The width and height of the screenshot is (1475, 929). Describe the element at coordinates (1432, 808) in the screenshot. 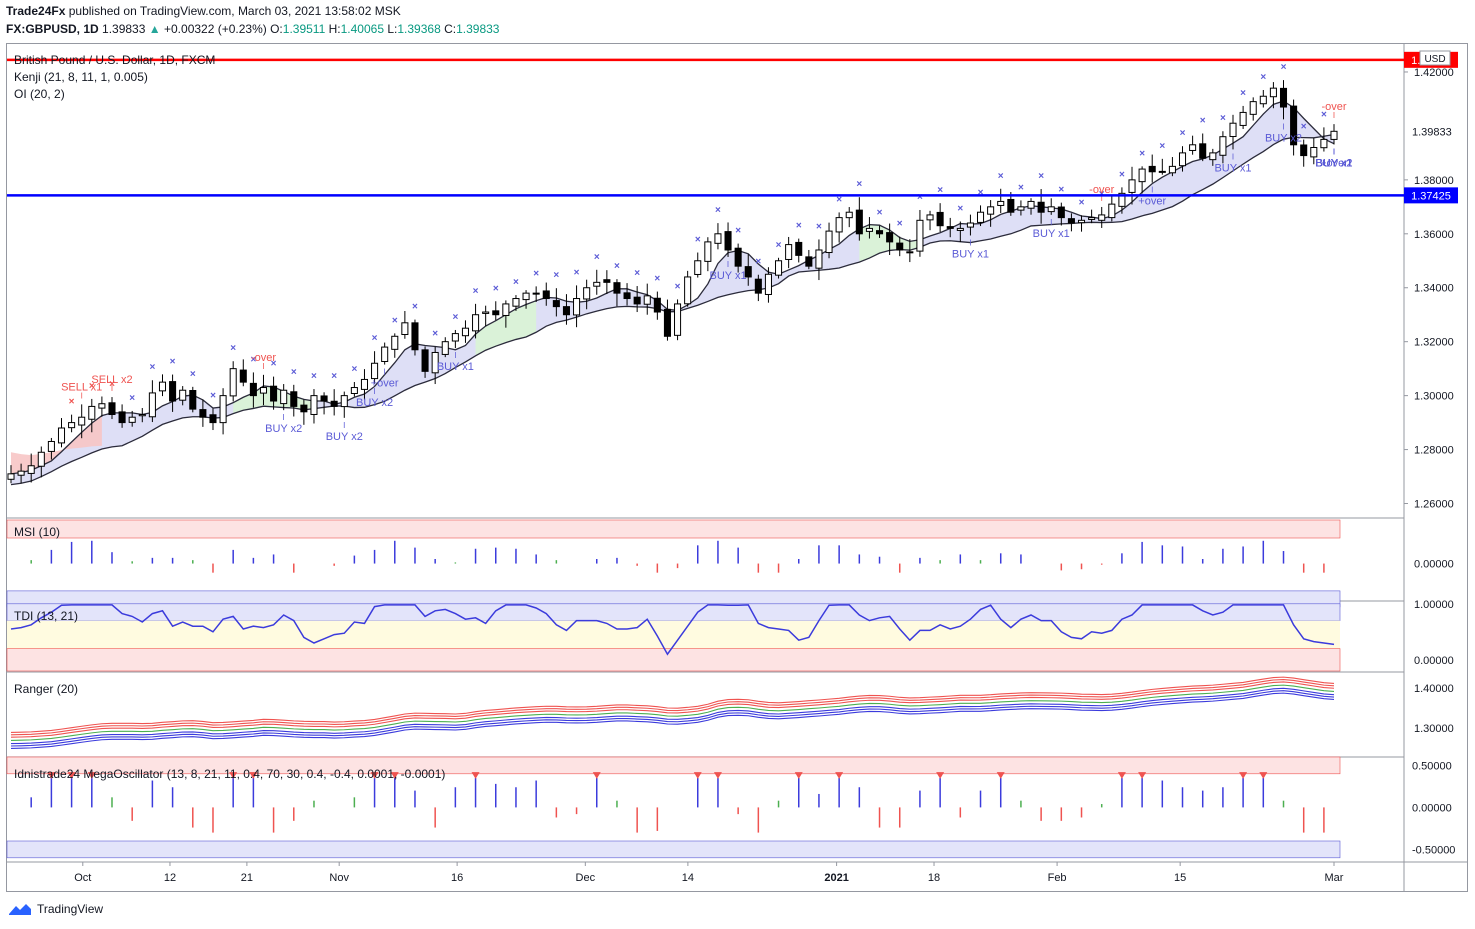

I see `mega-tick-label: 0.00000` at that location.